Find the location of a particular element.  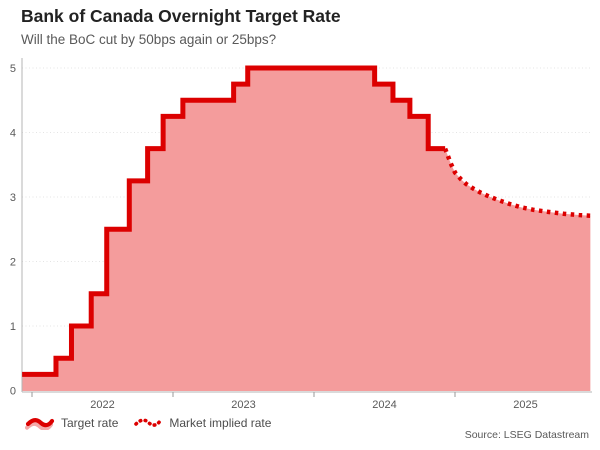

legend: Target rate Market implied rate is located at coordinates (148, 423).